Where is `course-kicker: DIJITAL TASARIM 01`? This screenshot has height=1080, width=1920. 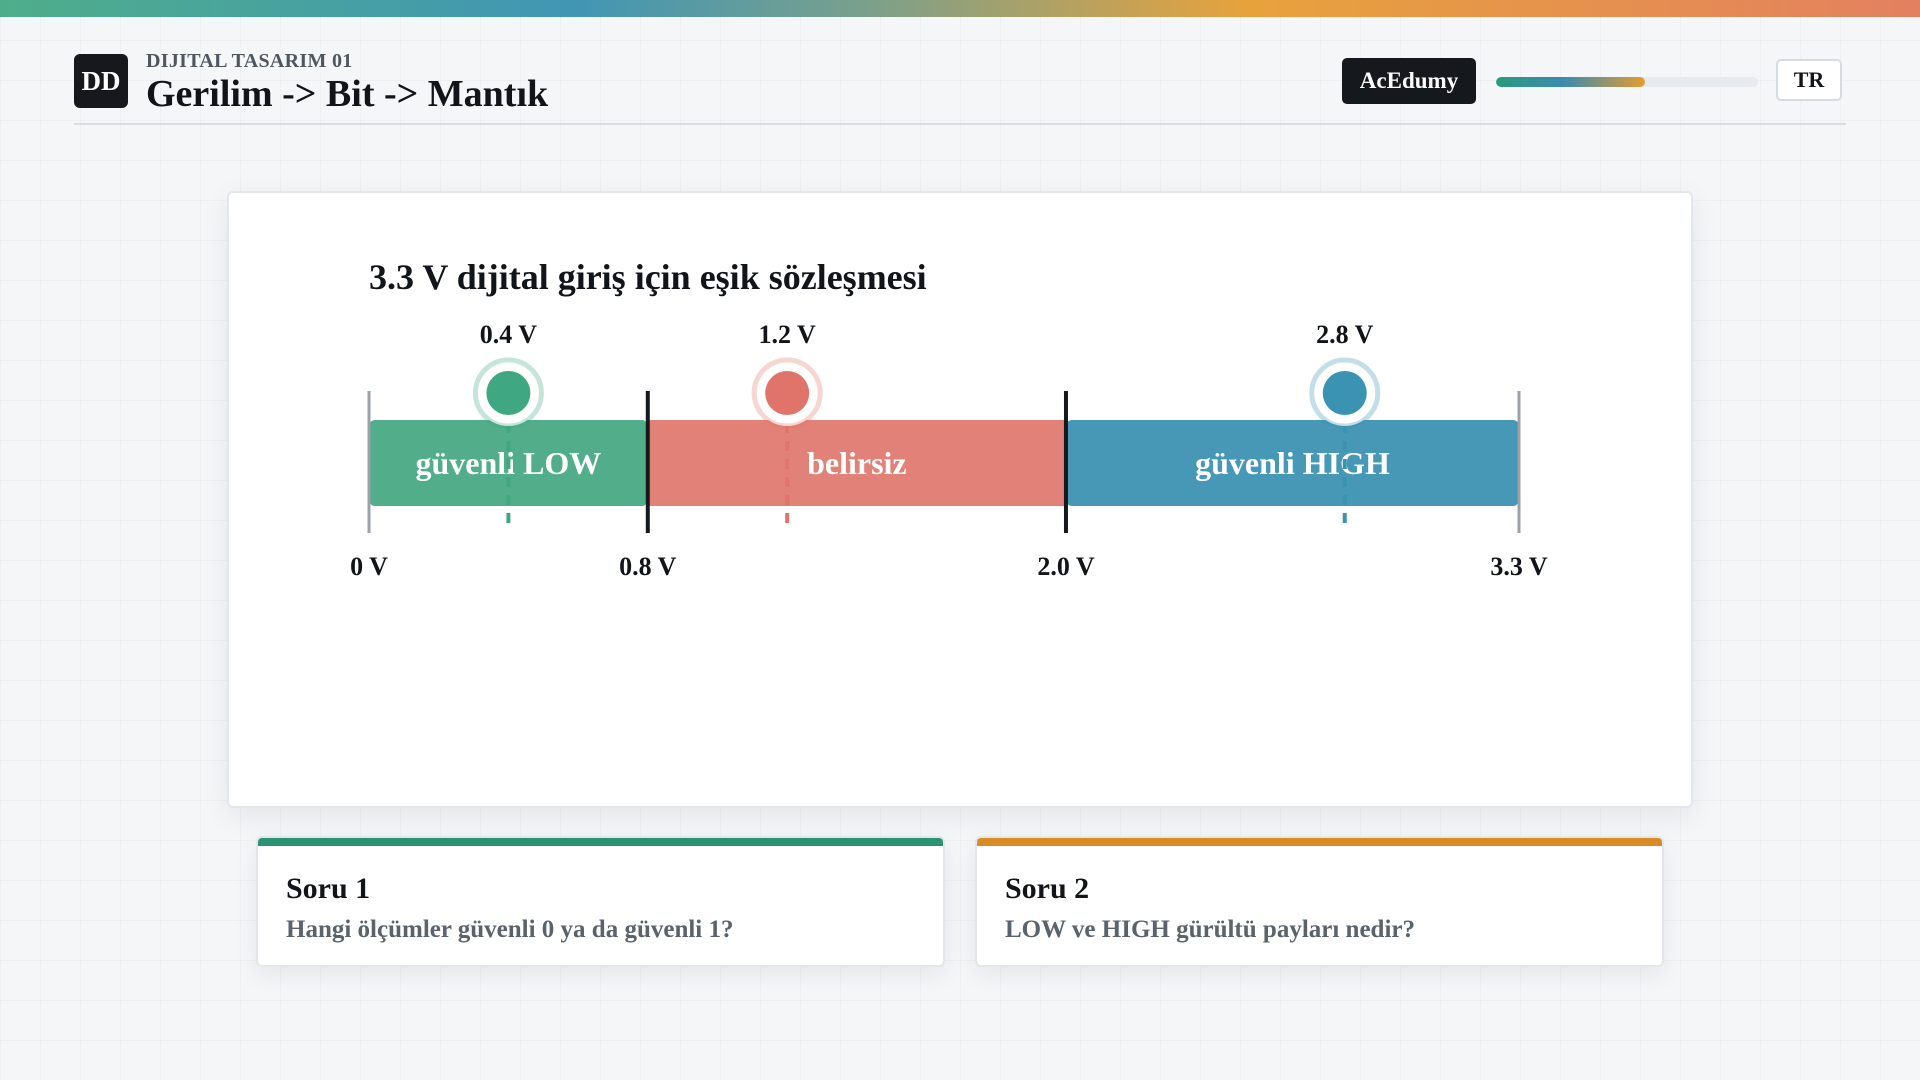 course-kicker: DIJITAL TASARIM 01 is located at coordinates (249, 61).